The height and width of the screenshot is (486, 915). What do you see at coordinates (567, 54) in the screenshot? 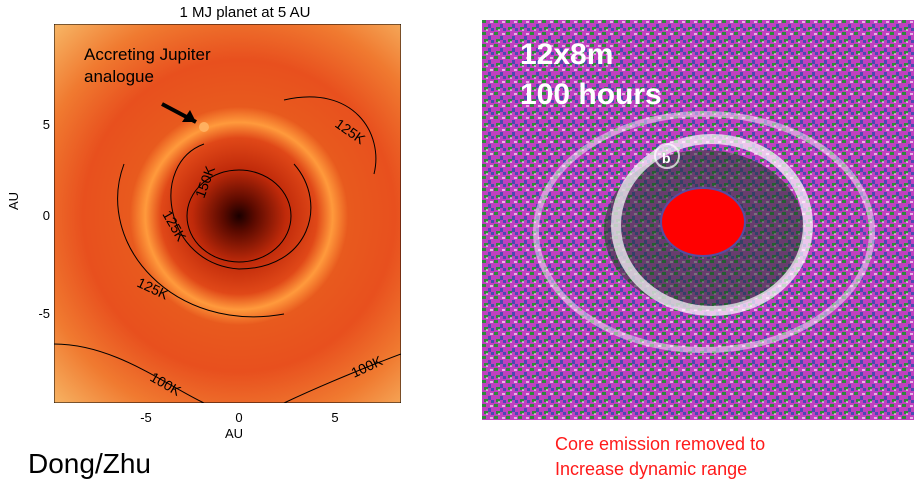
I see `exposure-line-1: 12x8m` at bounding box center [567, 54].